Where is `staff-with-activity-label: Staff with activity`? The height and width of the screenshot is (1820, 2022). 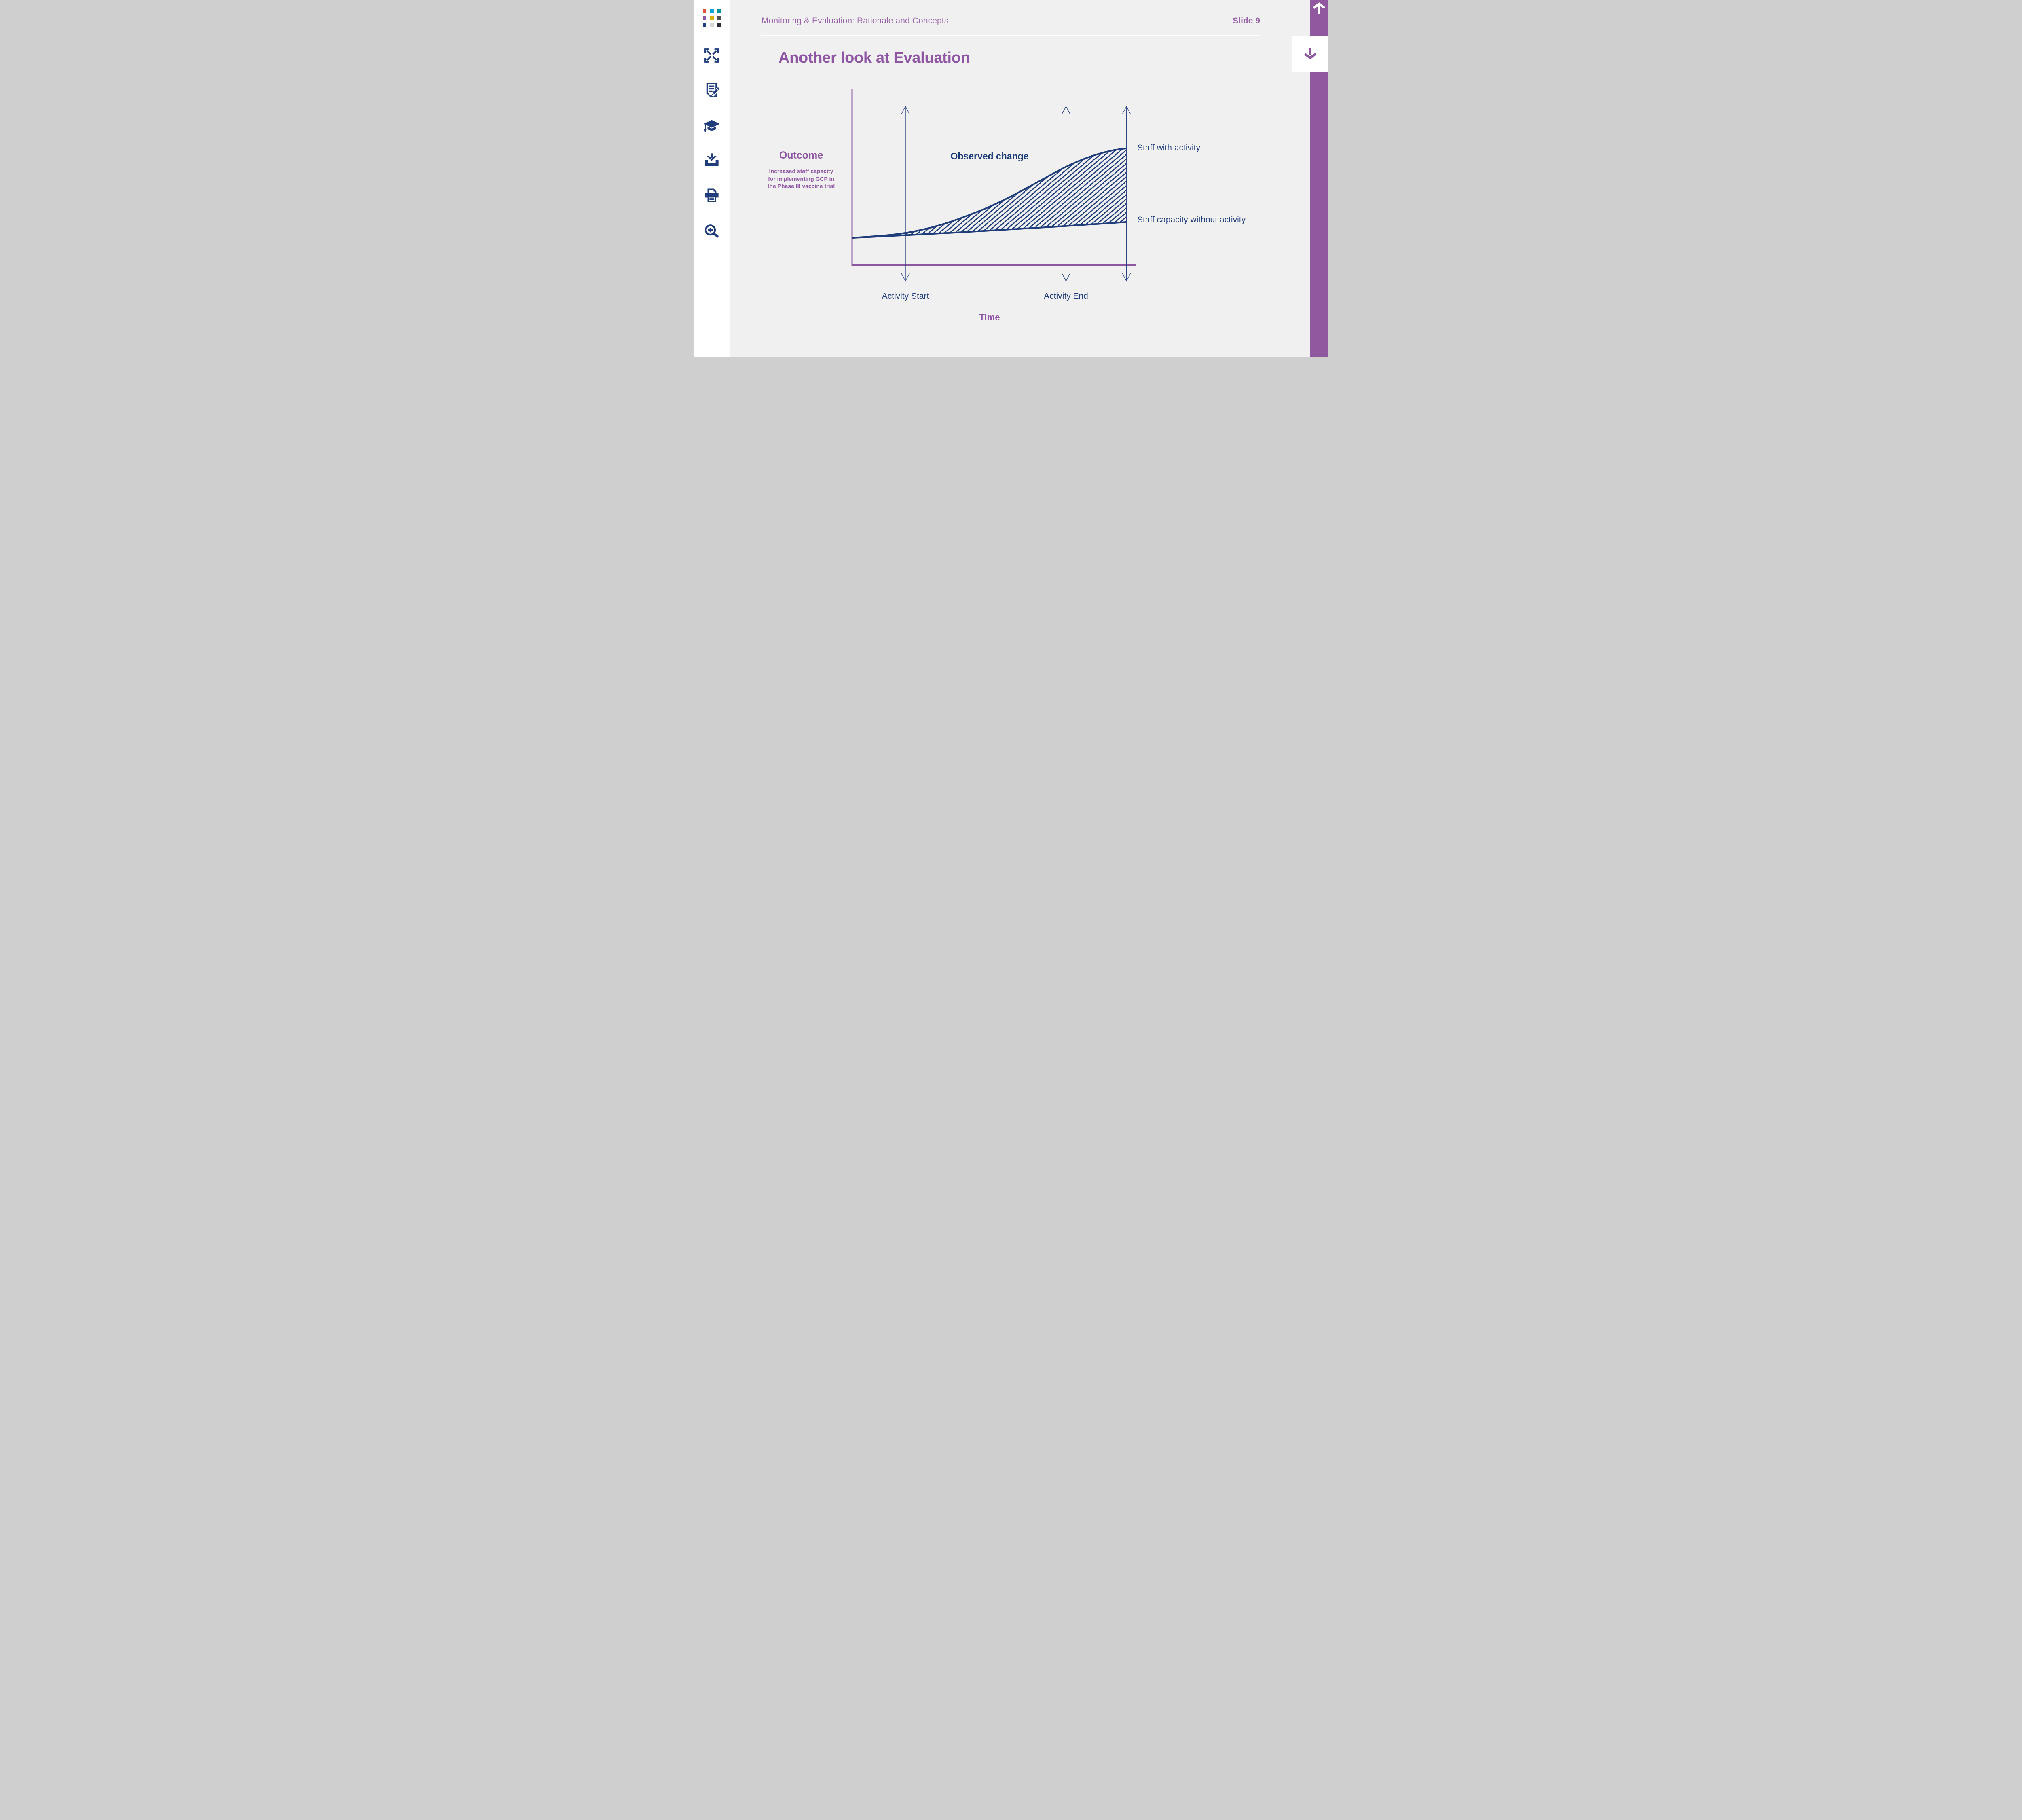
staff-with-activity-label: Staff with activity is located at coordinates (1169, 147).